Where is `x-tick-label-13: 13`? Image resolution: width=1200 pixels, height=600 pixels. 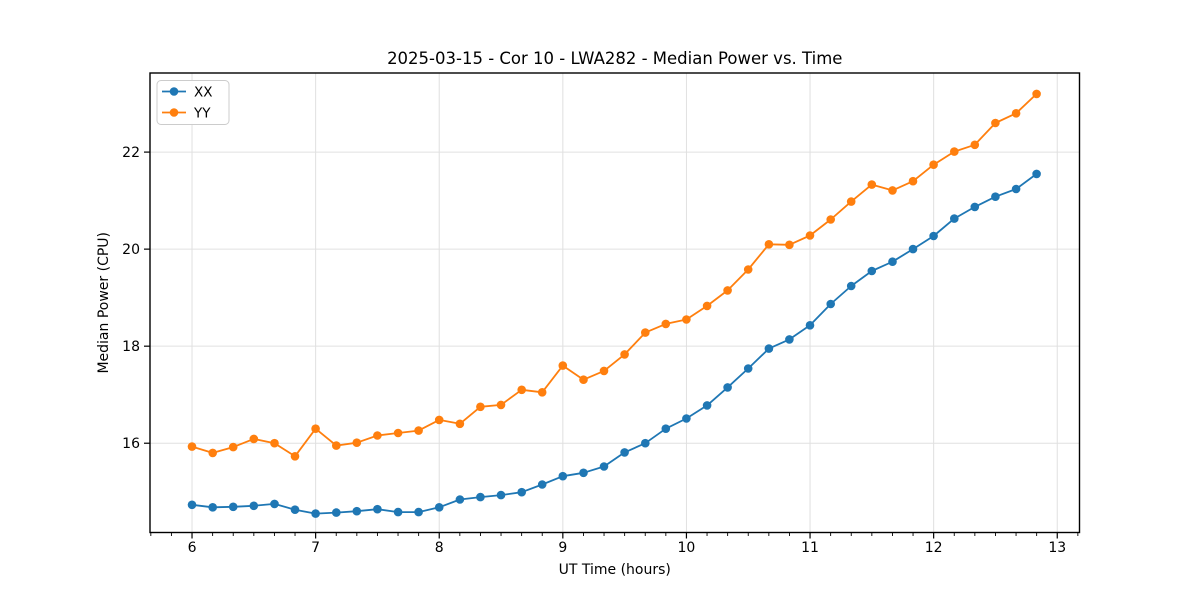
x-tick-label-13: 13 is located at coordinates (1057, 548).